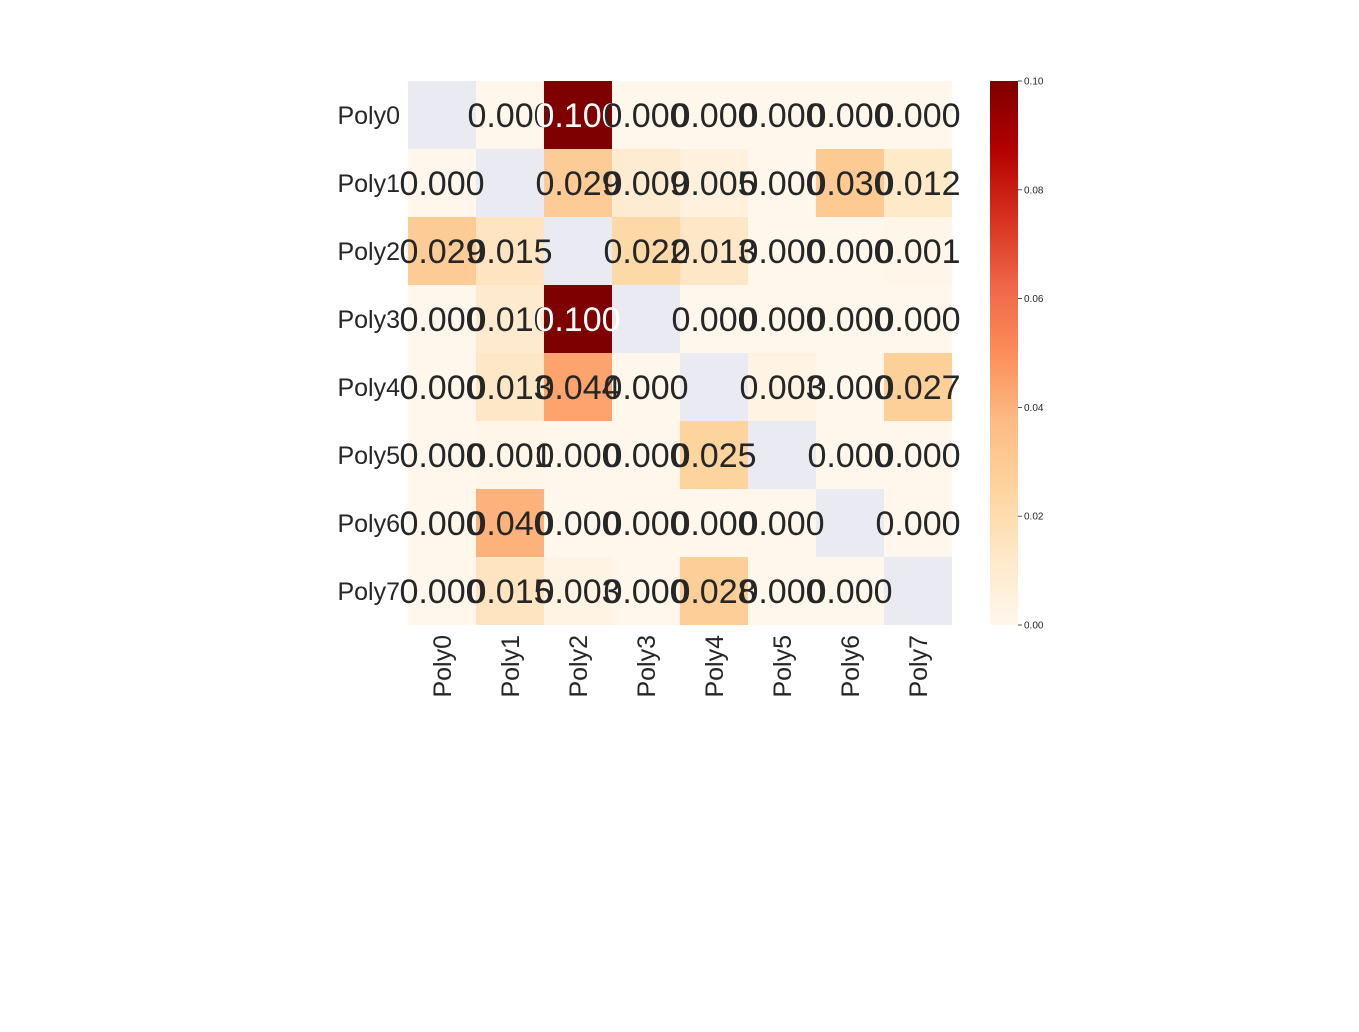  Describe the element at coordinates (511, 666) in the screenshot. I see `column-tick-label: Poly1` at that location.